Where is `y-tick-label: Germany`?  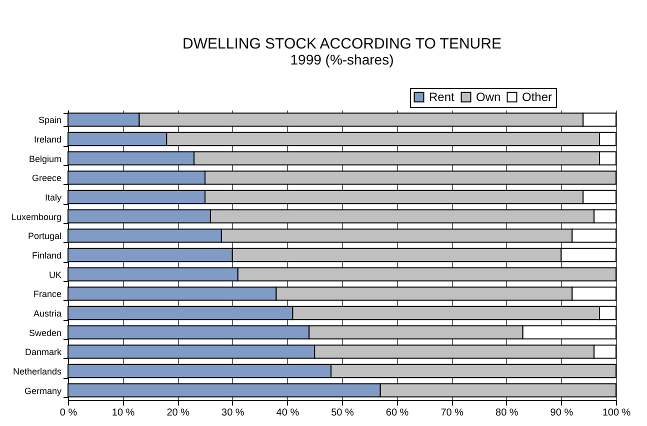
y-tick-label: Germany is located at coordinates (43, 391).